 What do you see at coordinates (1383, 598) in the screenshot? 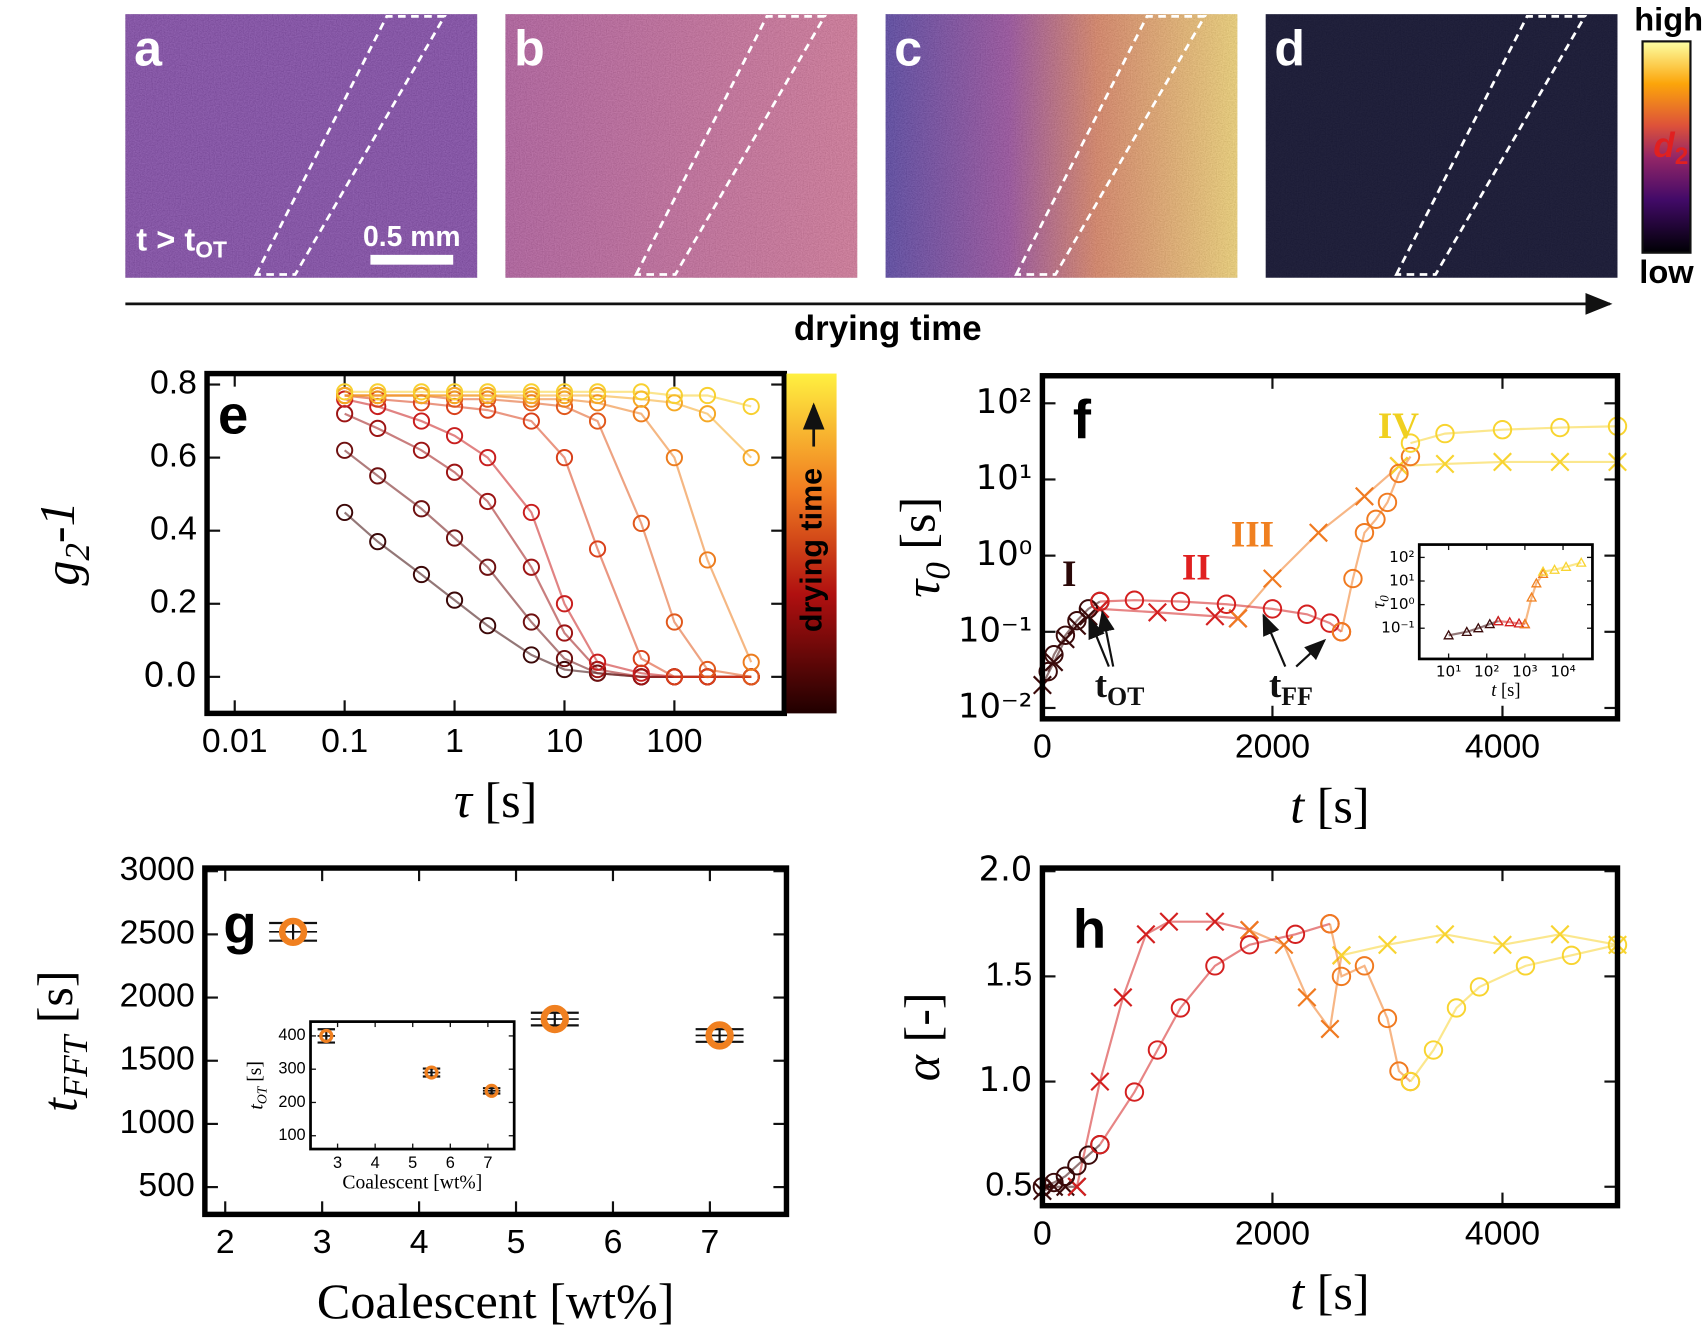
I see `label-part: 0` at bounding box center [1383, 598].